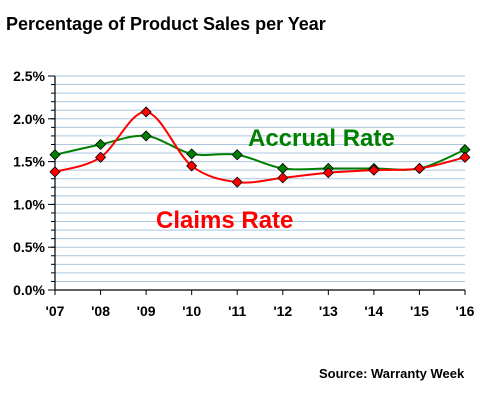 Image resolution: width=480 pixels, height=400 pixels. Describe the element at coordinates (191, 311) in the screenshot. I see `x-tick-label: '10` at that location.